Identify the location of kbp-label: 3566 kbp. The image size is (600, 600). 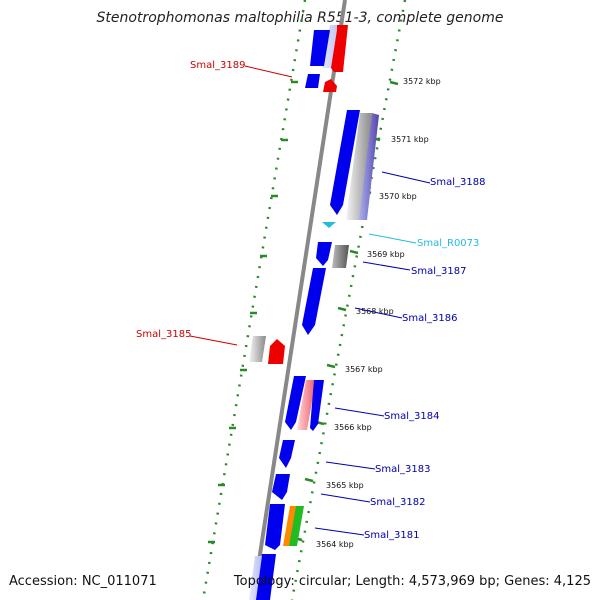
(353, 427).